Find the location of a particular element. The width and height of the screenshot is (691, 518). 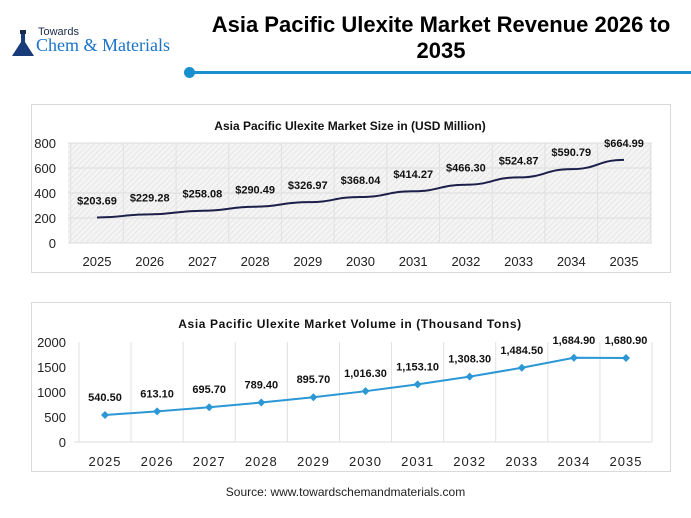

divider-dot is located at coordinates (189, 72).